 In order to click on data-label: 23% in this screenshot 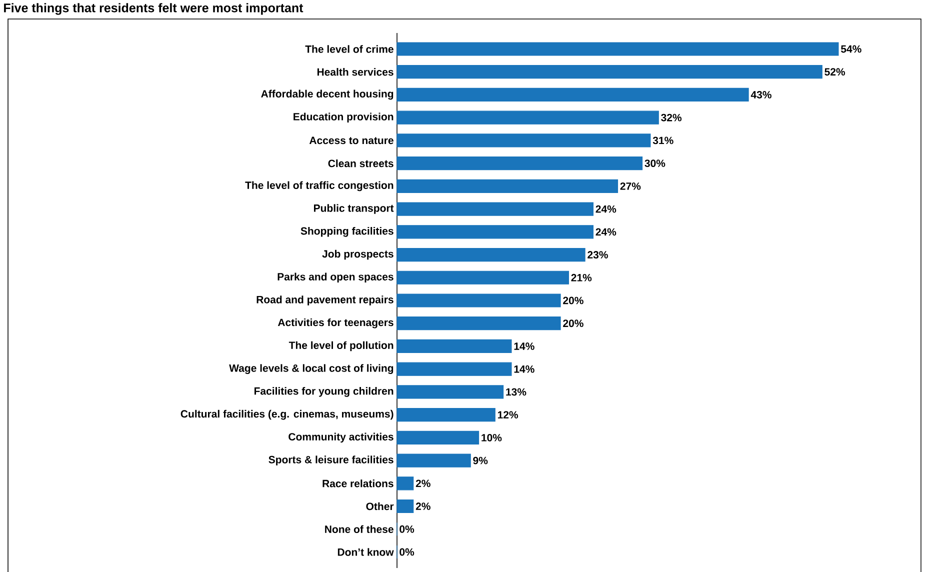, I will do `click(598, 254)`.